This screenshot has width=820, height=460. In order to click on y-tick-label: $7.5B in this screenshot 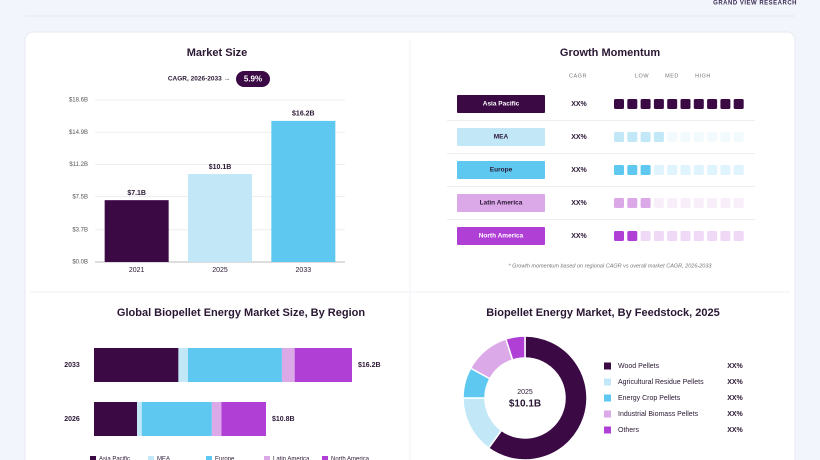, I will do `click(80, 197)`.